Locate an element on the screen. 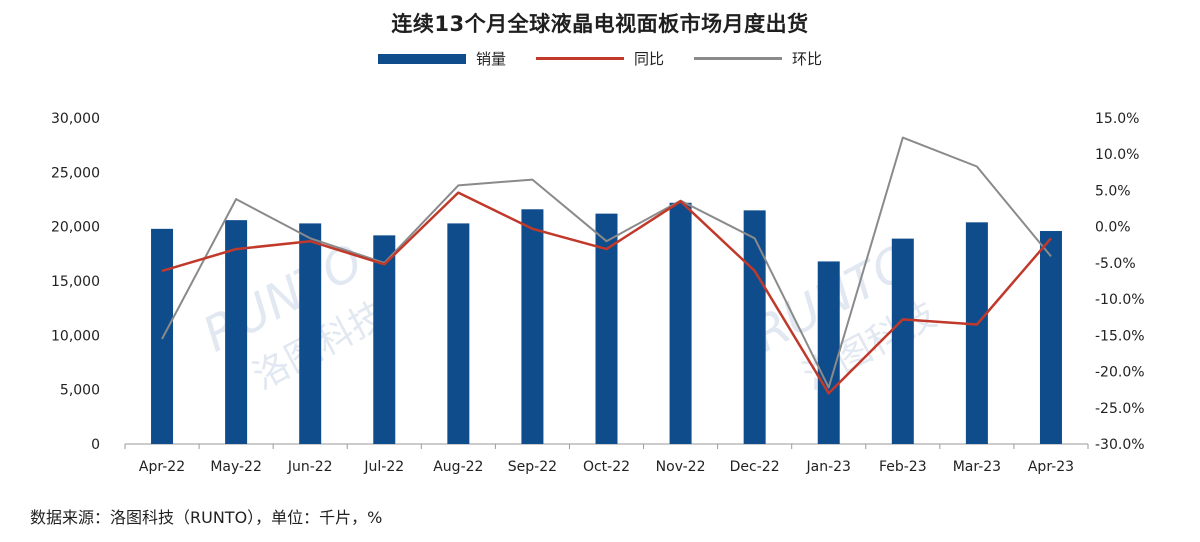 This screenshot has width=1200, height=542. x-label-Aug-22: Aug-22 is located at coordinates (458, 467).